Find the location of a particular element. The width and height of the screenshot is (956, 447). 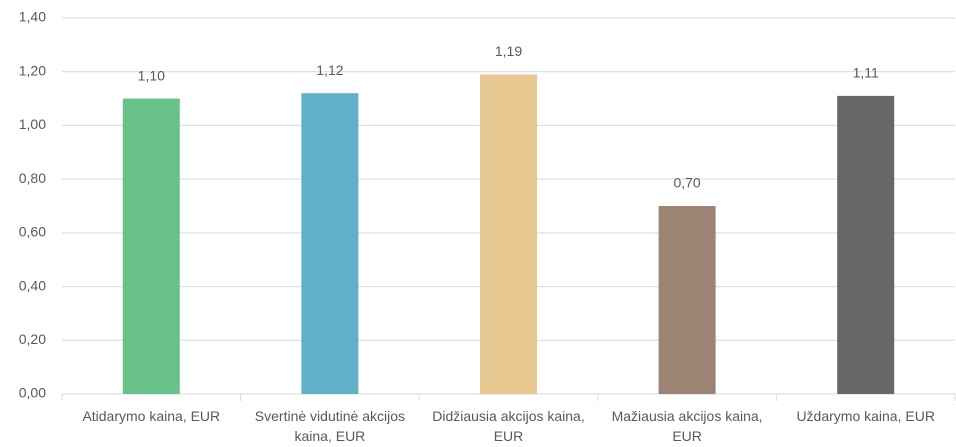

y-tick-label: 1,00 is located at coordinates (32, 124).